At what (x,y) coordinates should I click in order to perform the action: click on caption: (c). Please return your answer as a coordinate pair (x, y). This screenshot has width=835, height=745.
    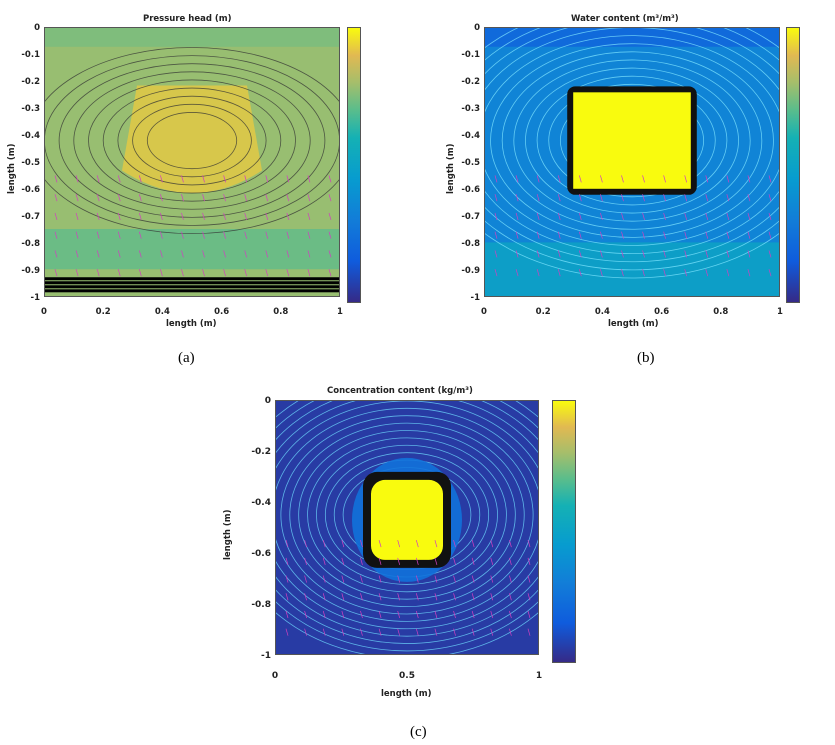
    Looking at the image, I should click on (418, 732).